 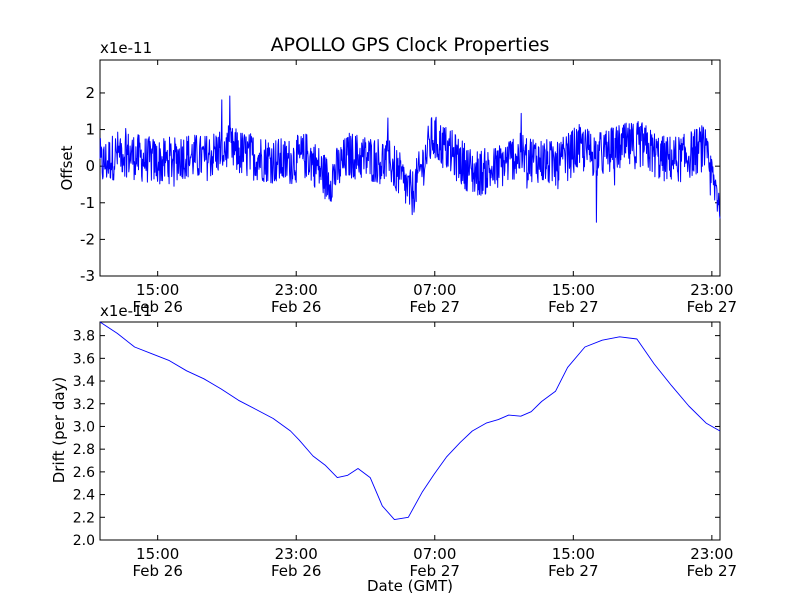 I want to click on offset-ytick-label: -2, so click(x=87, y=239).